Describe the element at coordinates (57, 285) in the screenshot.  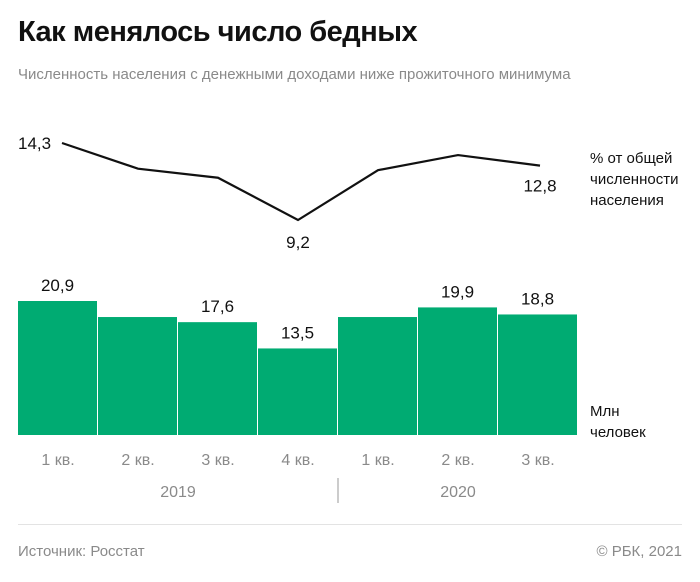
I see `bar-value-label: 20,9` at that location.